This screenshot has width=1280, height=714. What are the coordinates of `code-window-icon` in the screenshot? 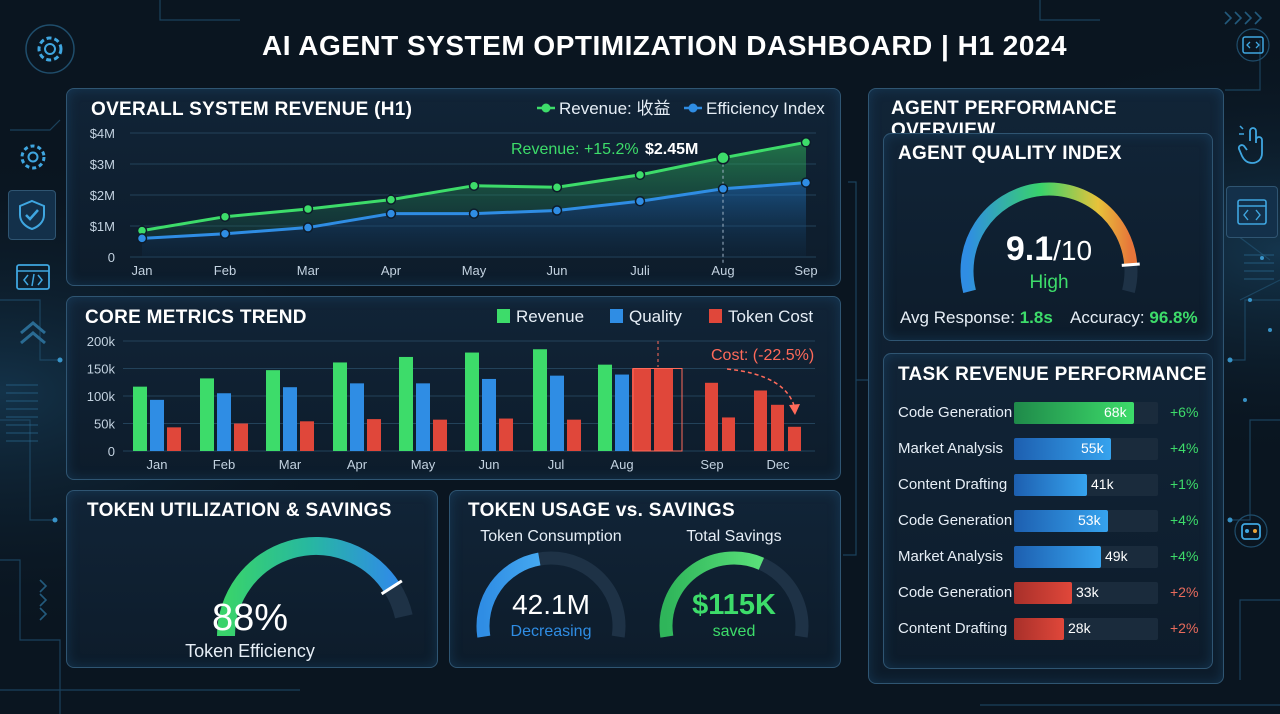 It's located at (1253, 45).